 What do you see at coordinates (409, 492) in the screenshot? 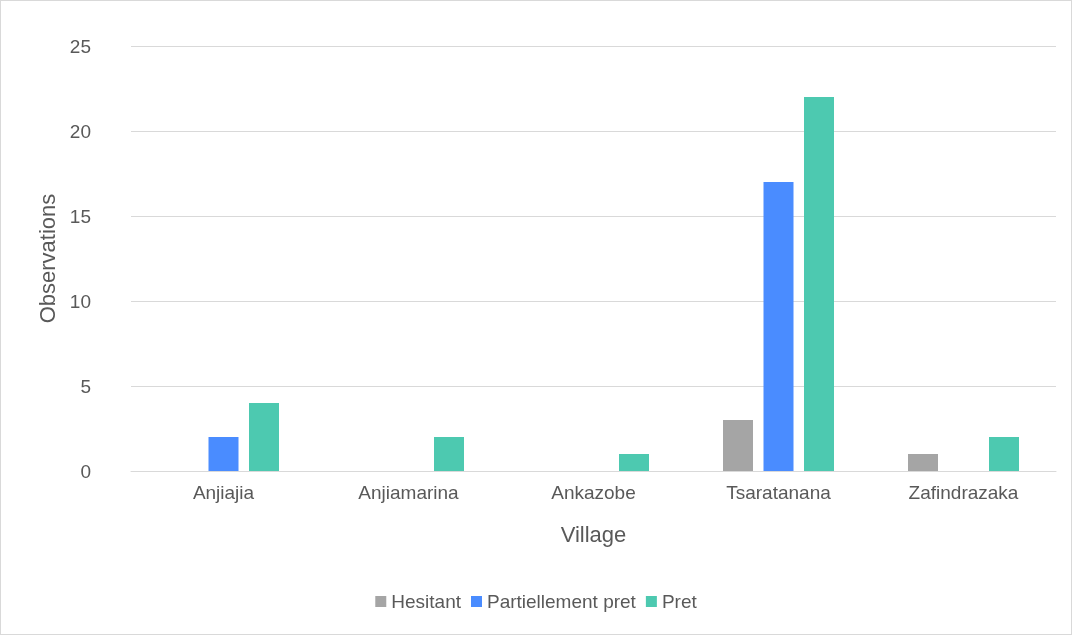
I see `x-tick-label: Anjiamarina` at bounding box center [409, 492].